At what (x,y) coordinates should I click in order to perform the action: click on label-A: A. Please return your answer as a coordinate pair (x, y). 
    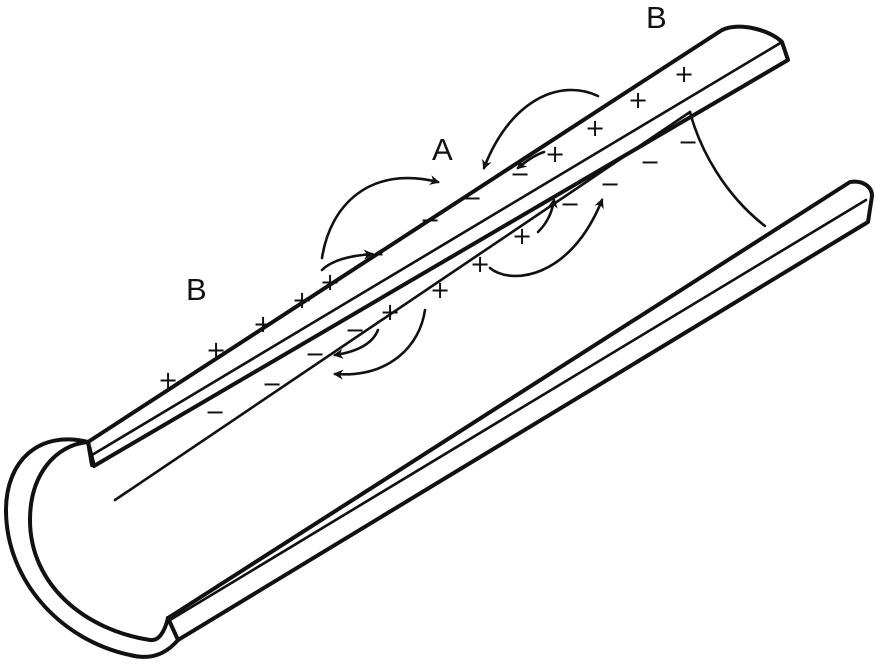
    Looking at the image, I should click on (442, 149).